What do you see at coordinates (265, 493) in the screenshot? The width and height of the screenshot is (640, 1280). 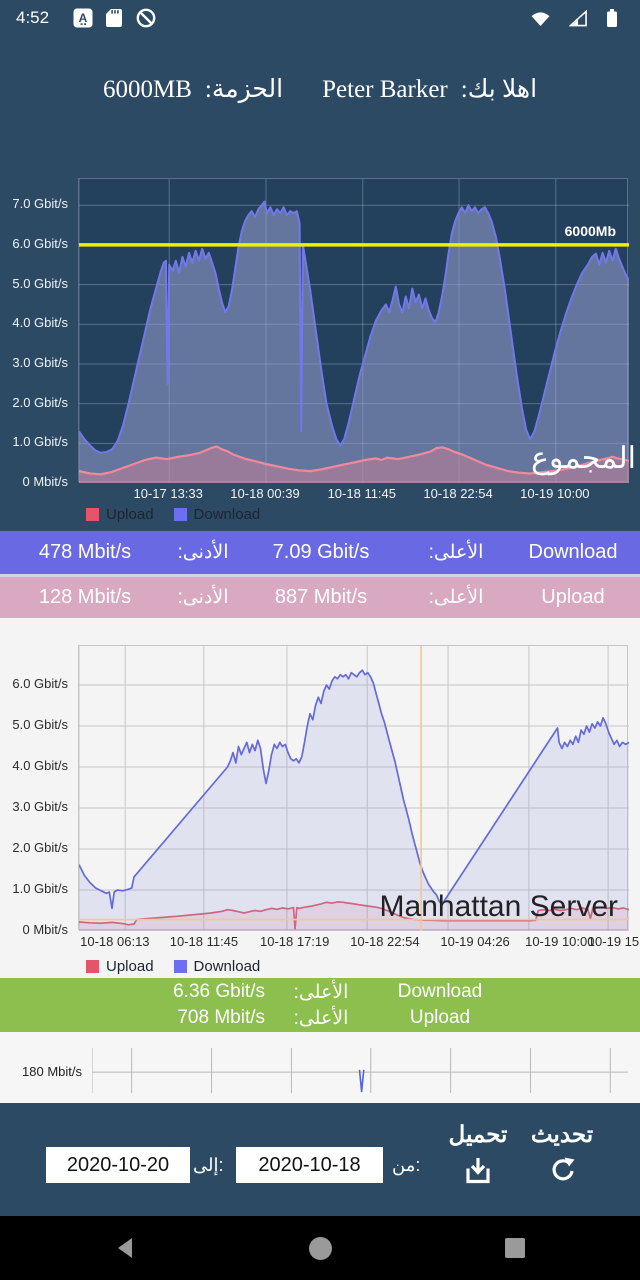 I see `x-tick-label: 10-18 00:39` at bounding box center [265, 493].